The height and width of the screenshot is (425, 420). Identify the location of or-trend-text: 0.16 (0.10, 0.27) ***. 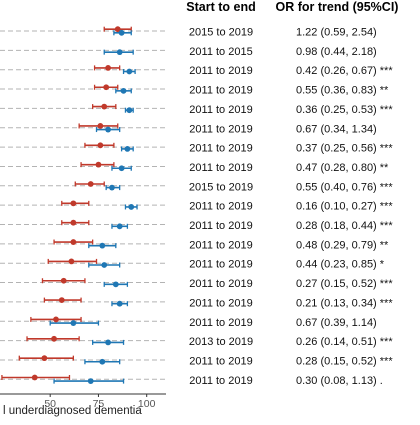
(344, 207).